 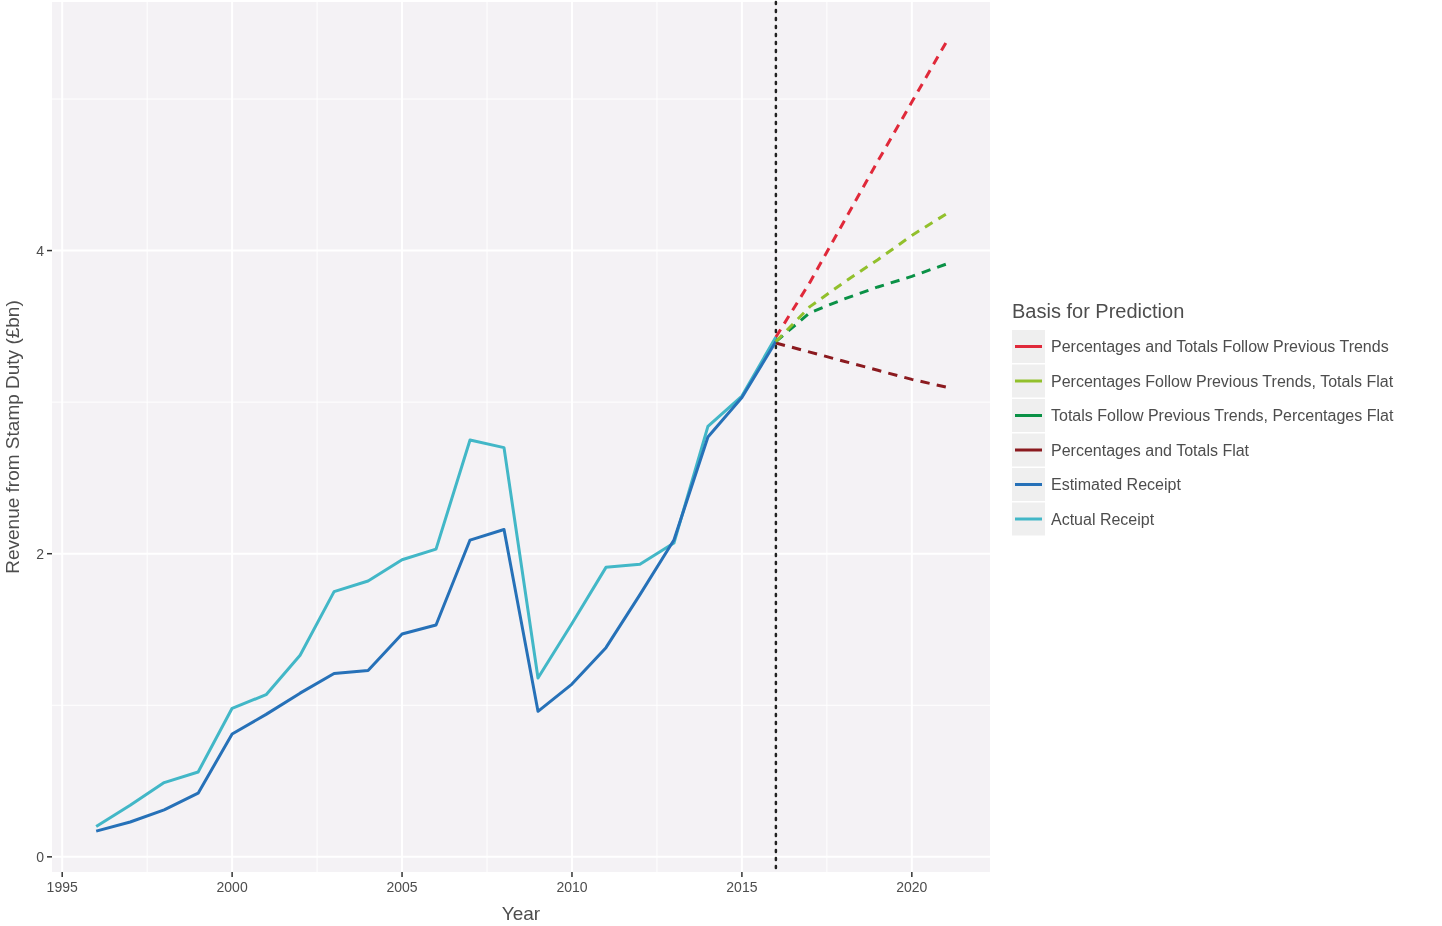 What do you see at coordinates (40, 250) in the screenshot?
I see `y-tick-label: 4` at bounding box center [40, 250].